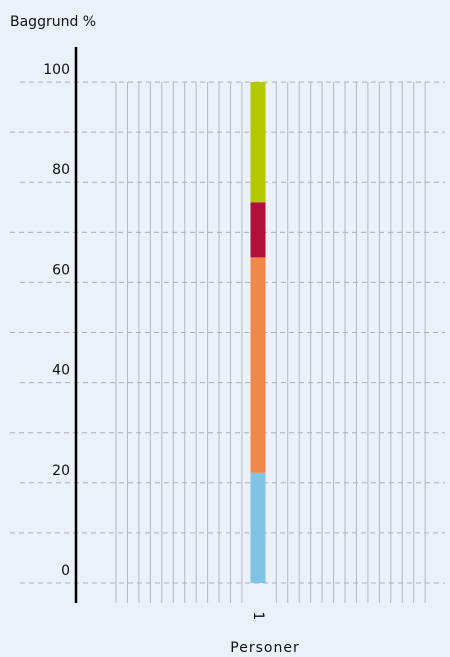 Image resolution: width=450 pixels, height=657 pixels. Describe the element at coordinates (61, 371) in the screenshot. I see `y-tick-label: 40` at that location.